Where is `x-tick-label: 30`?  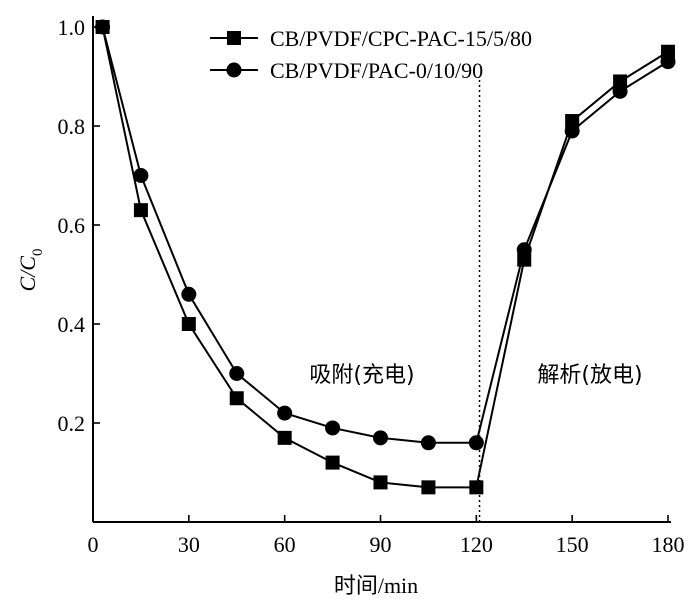
x-tick-label: 30 is located at coordinates (189, 544).